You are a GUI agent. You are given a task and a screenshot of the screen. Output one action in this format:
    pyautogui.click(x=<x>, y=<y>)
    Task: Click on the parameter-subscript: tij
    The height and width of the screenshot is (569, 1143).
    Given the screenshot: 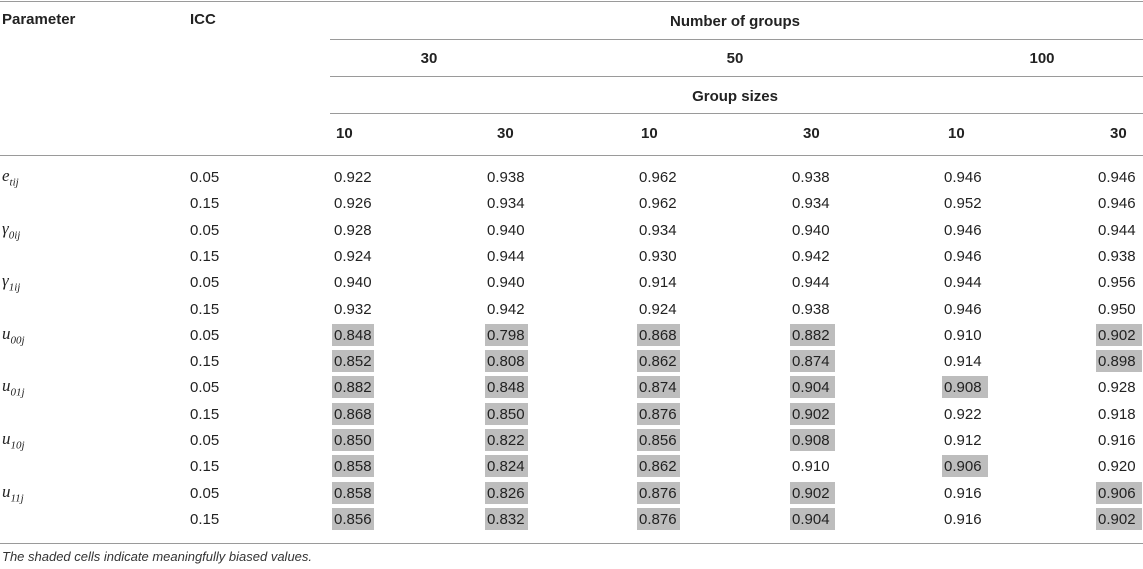 What is the action you would take?
    pyautogui.click(x=14, y=182)
    